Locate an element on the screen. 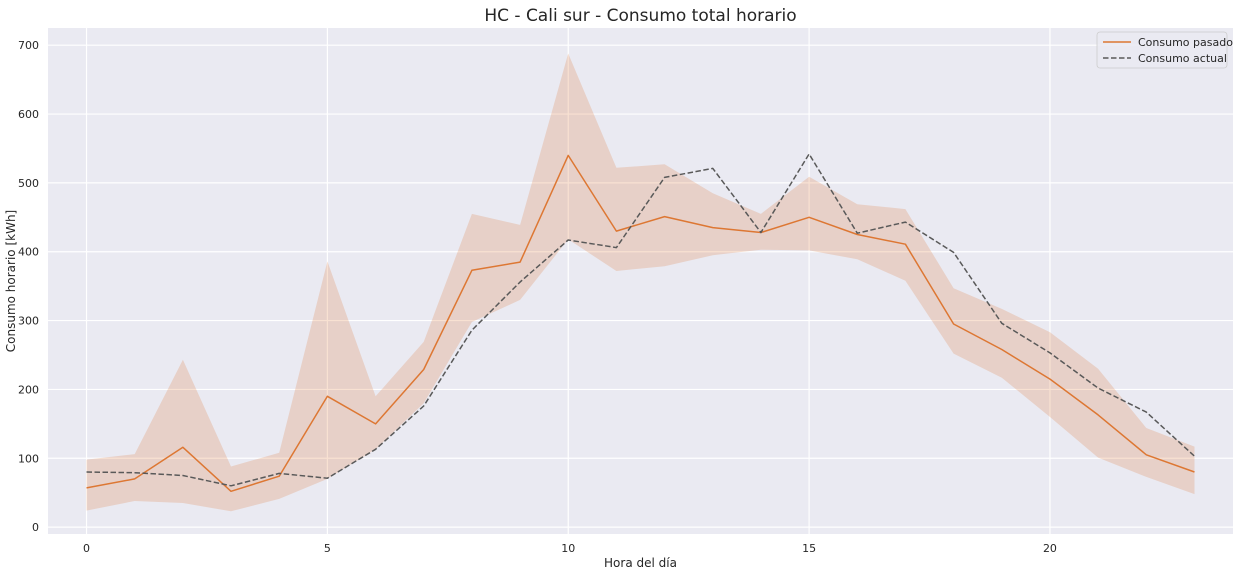  y-tick-label: 200 is located at coordinates (28, 389).